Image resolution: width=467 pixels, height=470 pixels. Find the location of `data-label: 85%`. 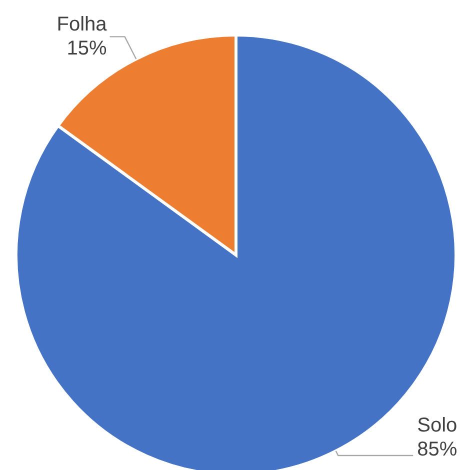

data-label: 85% is located at coordinates (437, 449).